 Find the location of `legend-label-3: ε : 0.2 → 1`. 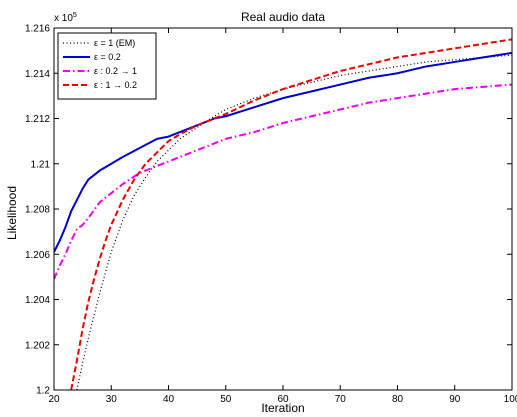

legend-label-3: ε : 0.2 → 1 is located at coordinates (115, 71).